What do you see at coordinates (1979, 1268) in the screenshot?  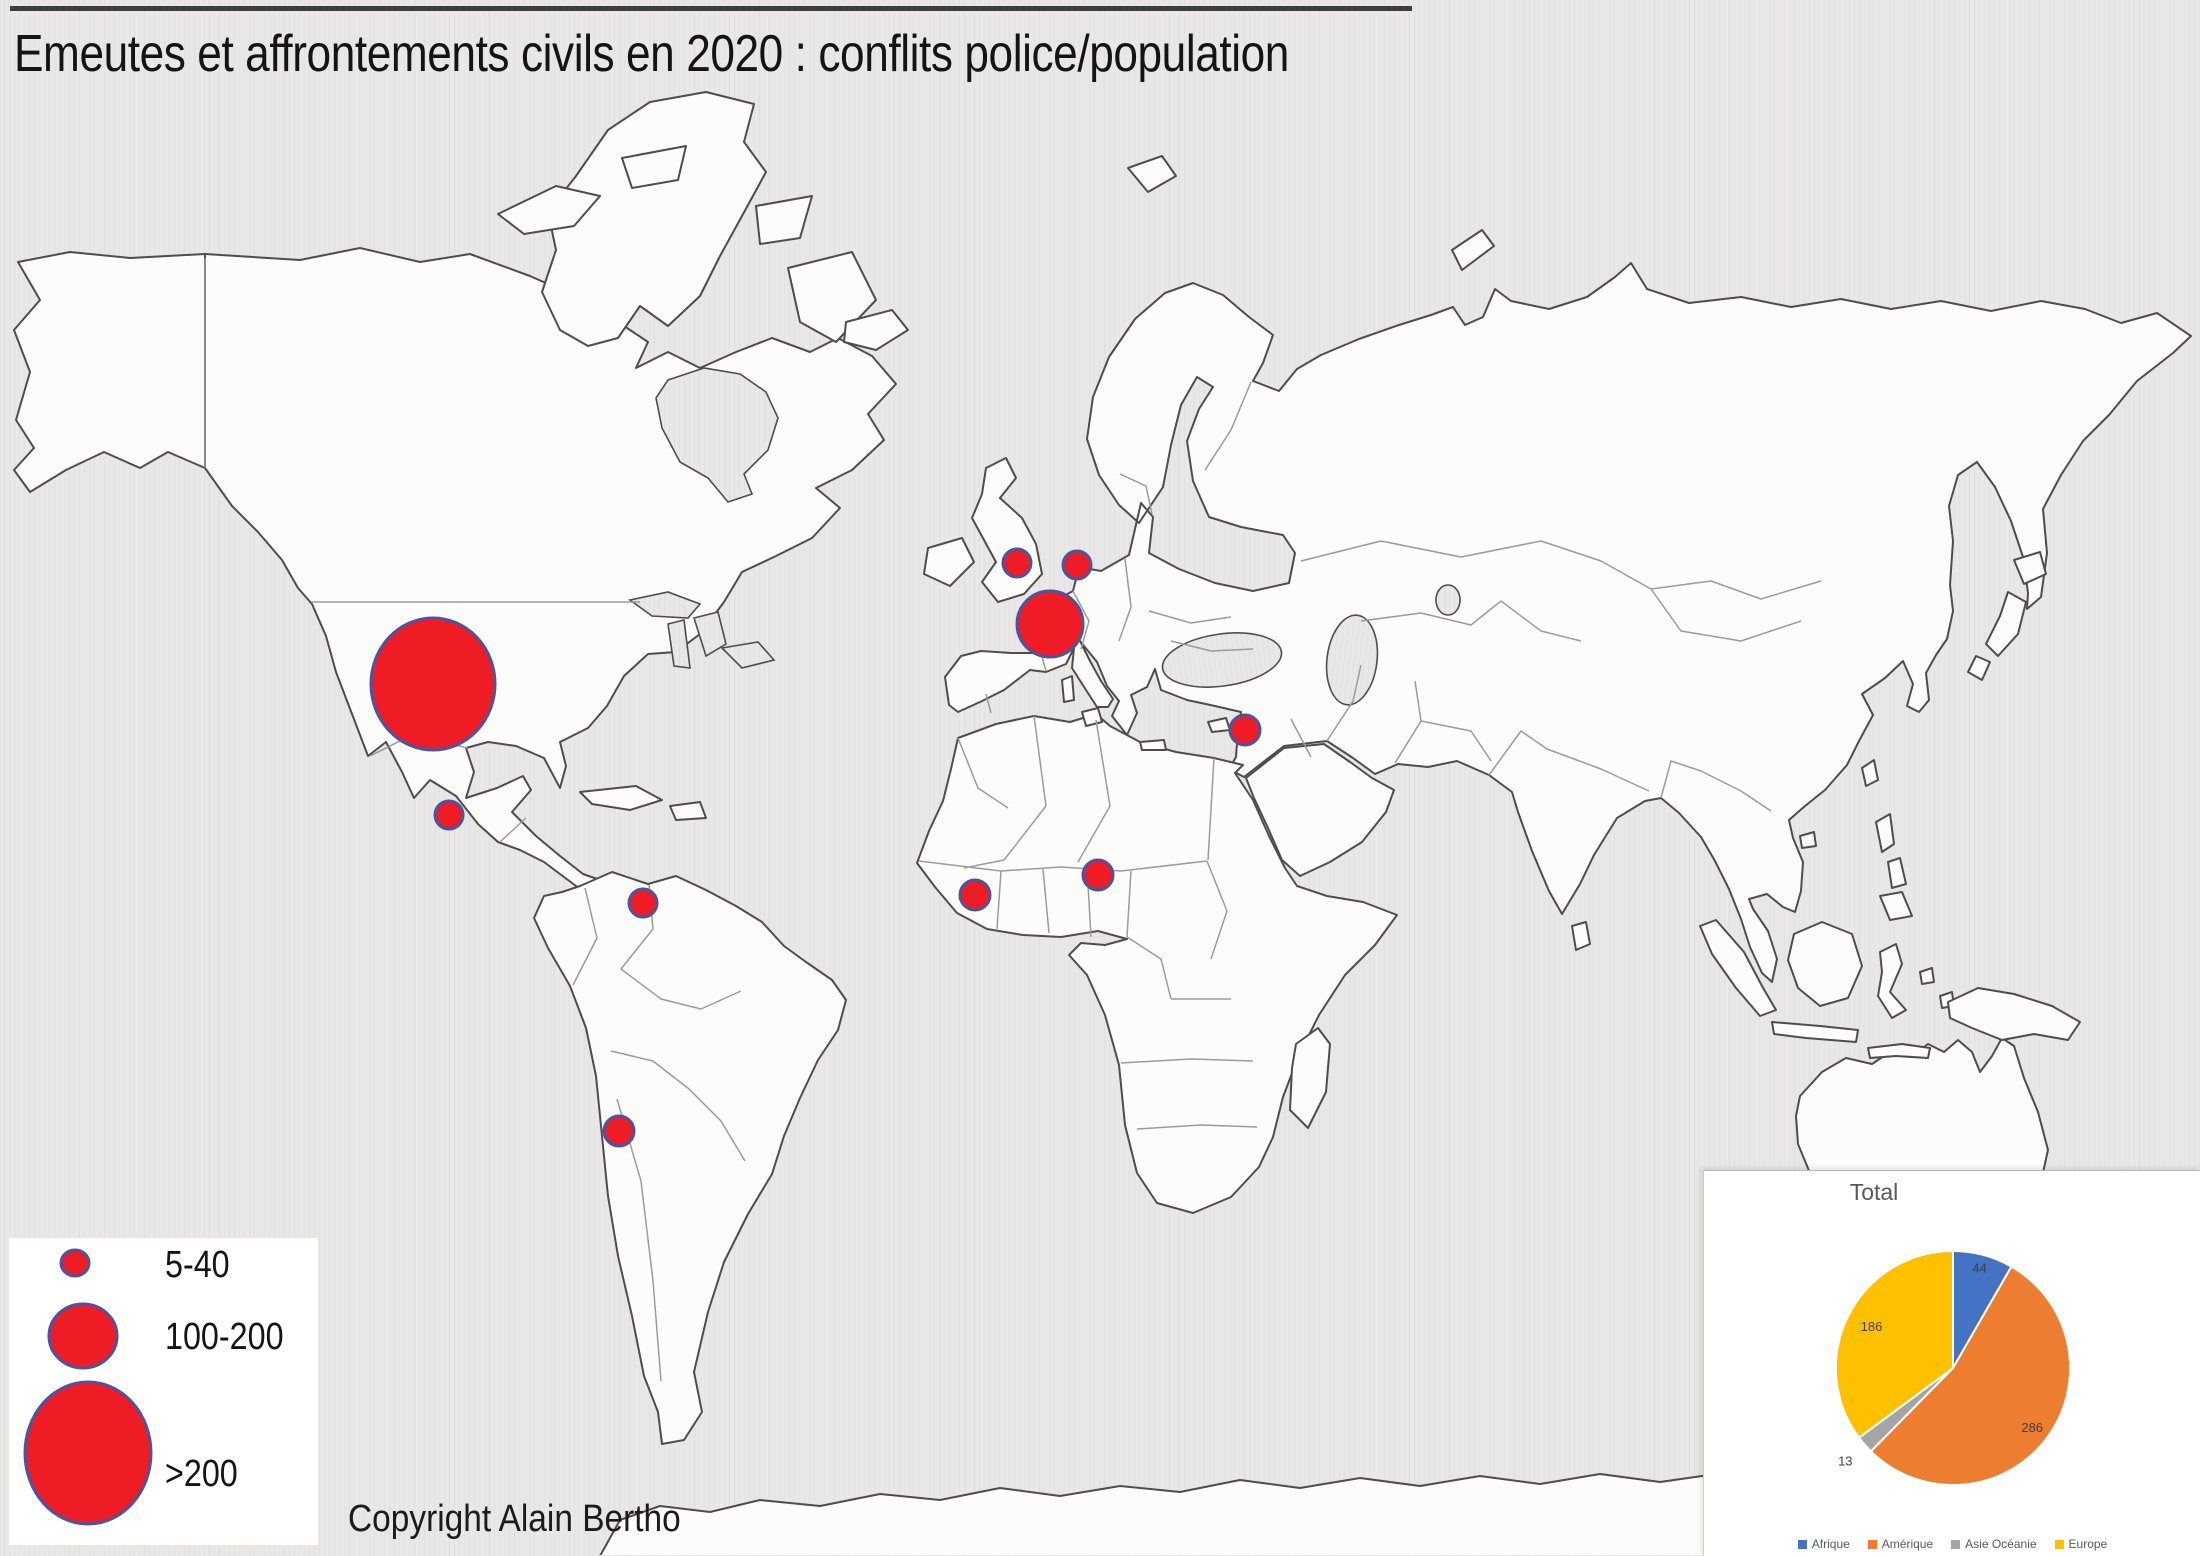 I see `pie-value-label-0: 44` at bounding box center [1979, 1268].